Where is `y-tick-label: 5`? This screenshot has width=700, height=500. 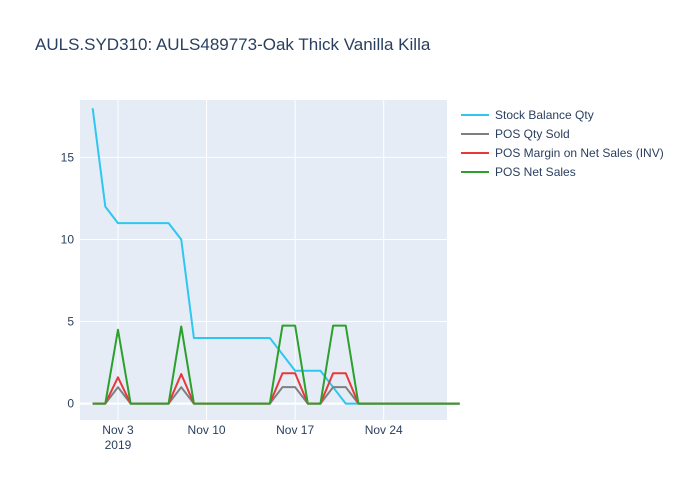 y-tick-label: 5 is located at coordinates (70, 322).